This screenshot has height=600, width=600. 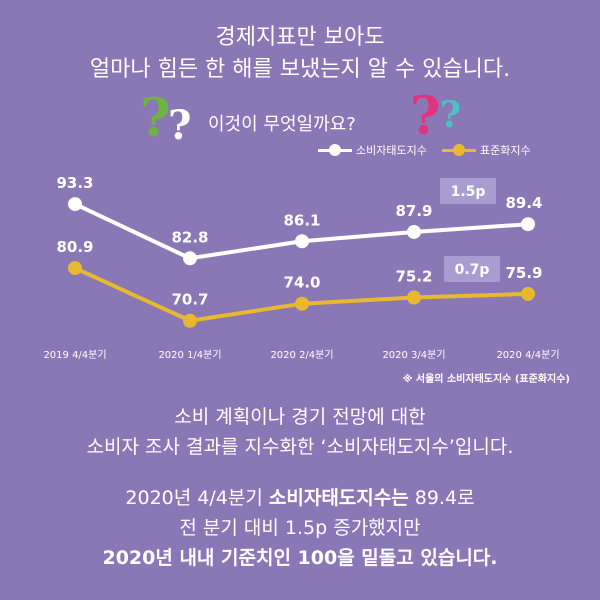 What do you see at coordinates (301, 283) in the screenshot?
I see `data-label-1-2: 74.0` at bounding box center [301, 283].